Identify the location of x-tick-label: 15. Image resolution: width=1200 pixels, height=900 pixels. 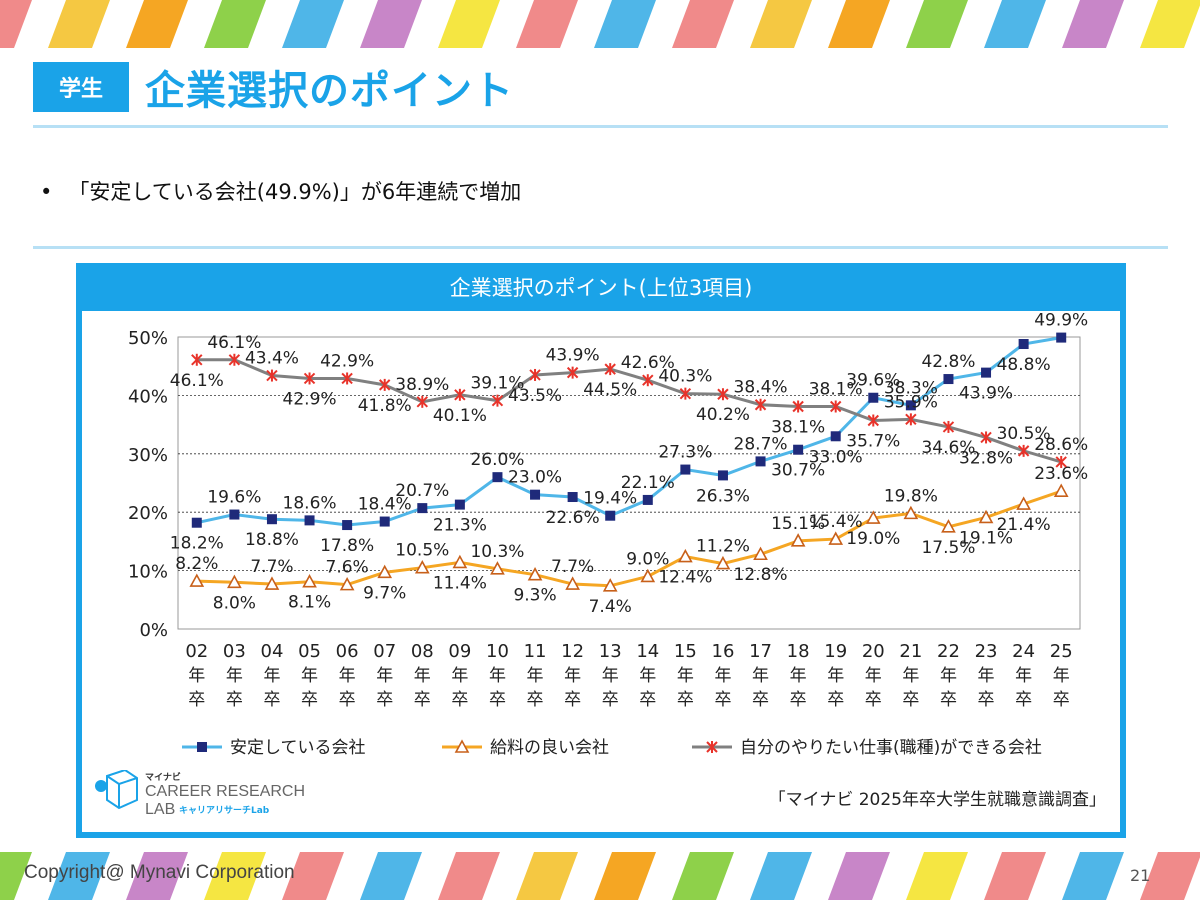
(685, 651).